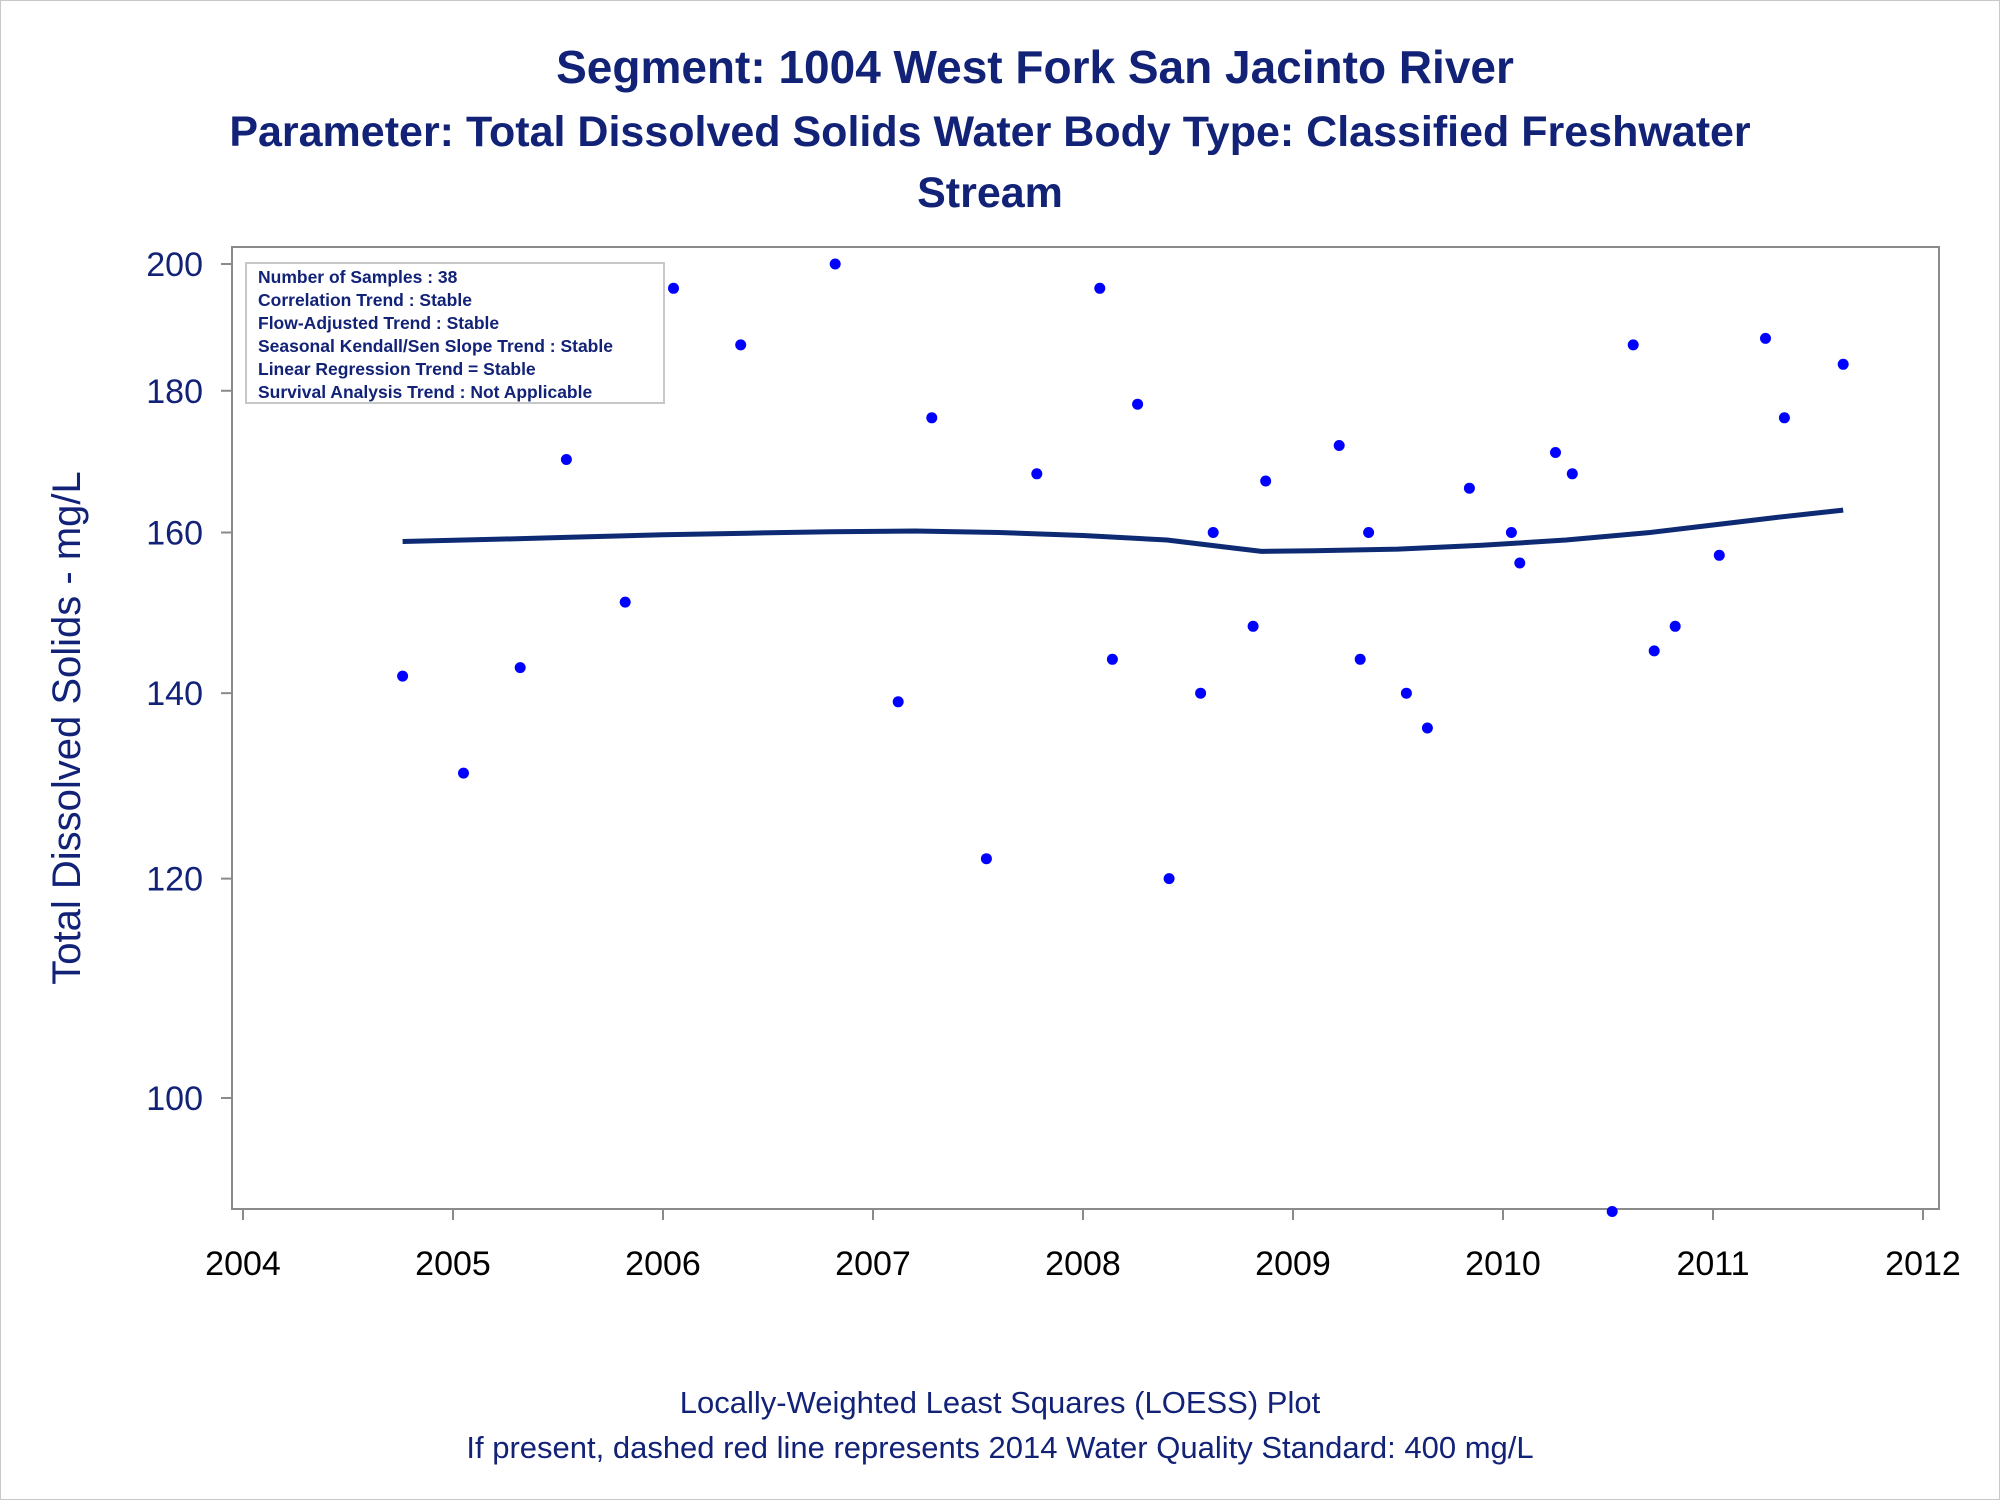 The image size is (2000, 1500). I want to click on x-tick-label: 2008, so click(1083, 1264).